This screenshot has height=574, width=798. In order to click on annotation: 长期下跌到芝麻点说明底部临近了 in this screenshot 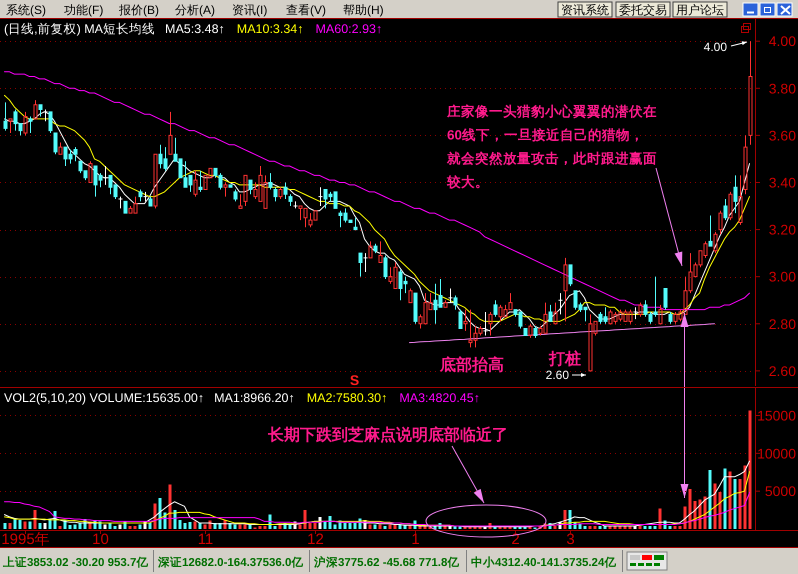, I will do `click(388, 435)`.